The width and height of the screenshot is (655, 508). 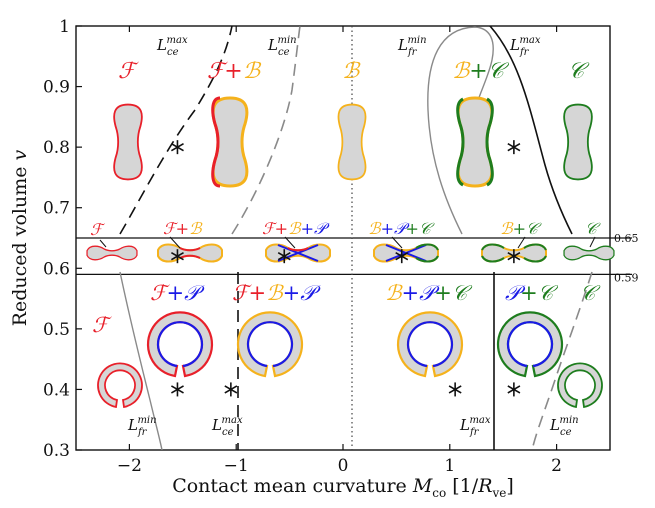 I want to click on band-label: 0.65, so click(x=626, y=238).